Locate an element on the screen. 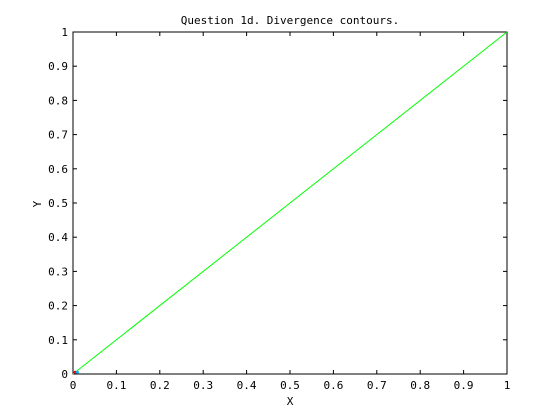 This screenshot has height=420, width=560. x-tick-label: 0 is located at coordinates (73, 385).